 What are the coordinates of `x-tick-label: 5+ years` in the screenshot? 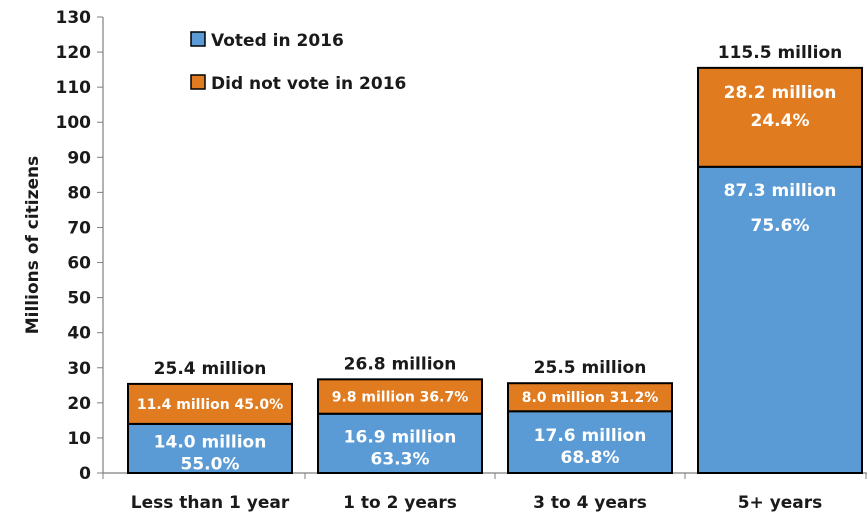 It's located at (780, 503).